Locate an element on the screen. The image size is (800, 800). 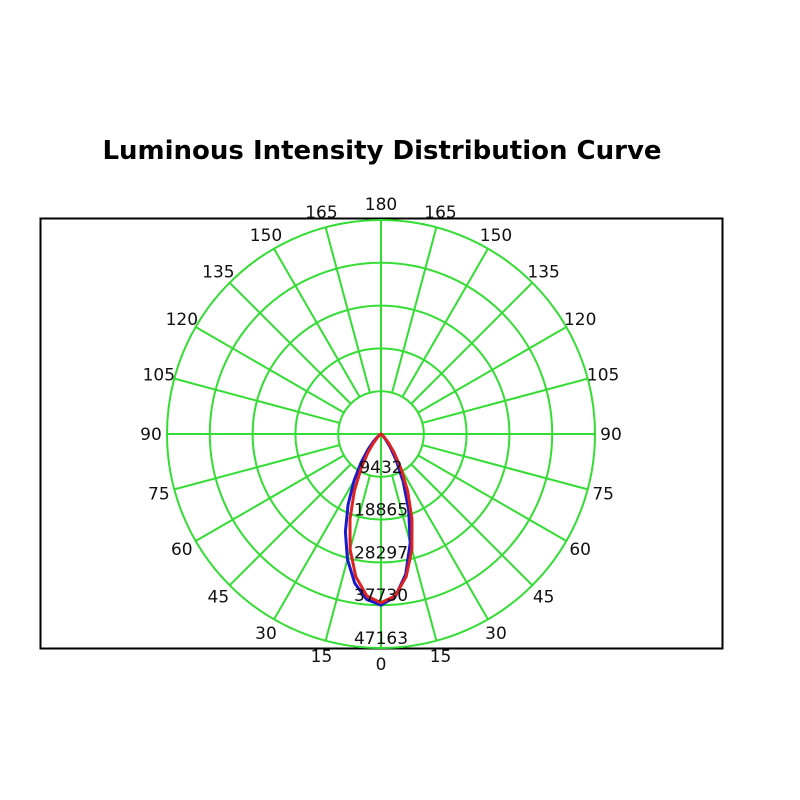
radial-tick-label: 37730 is located at coordinates (381, 596).